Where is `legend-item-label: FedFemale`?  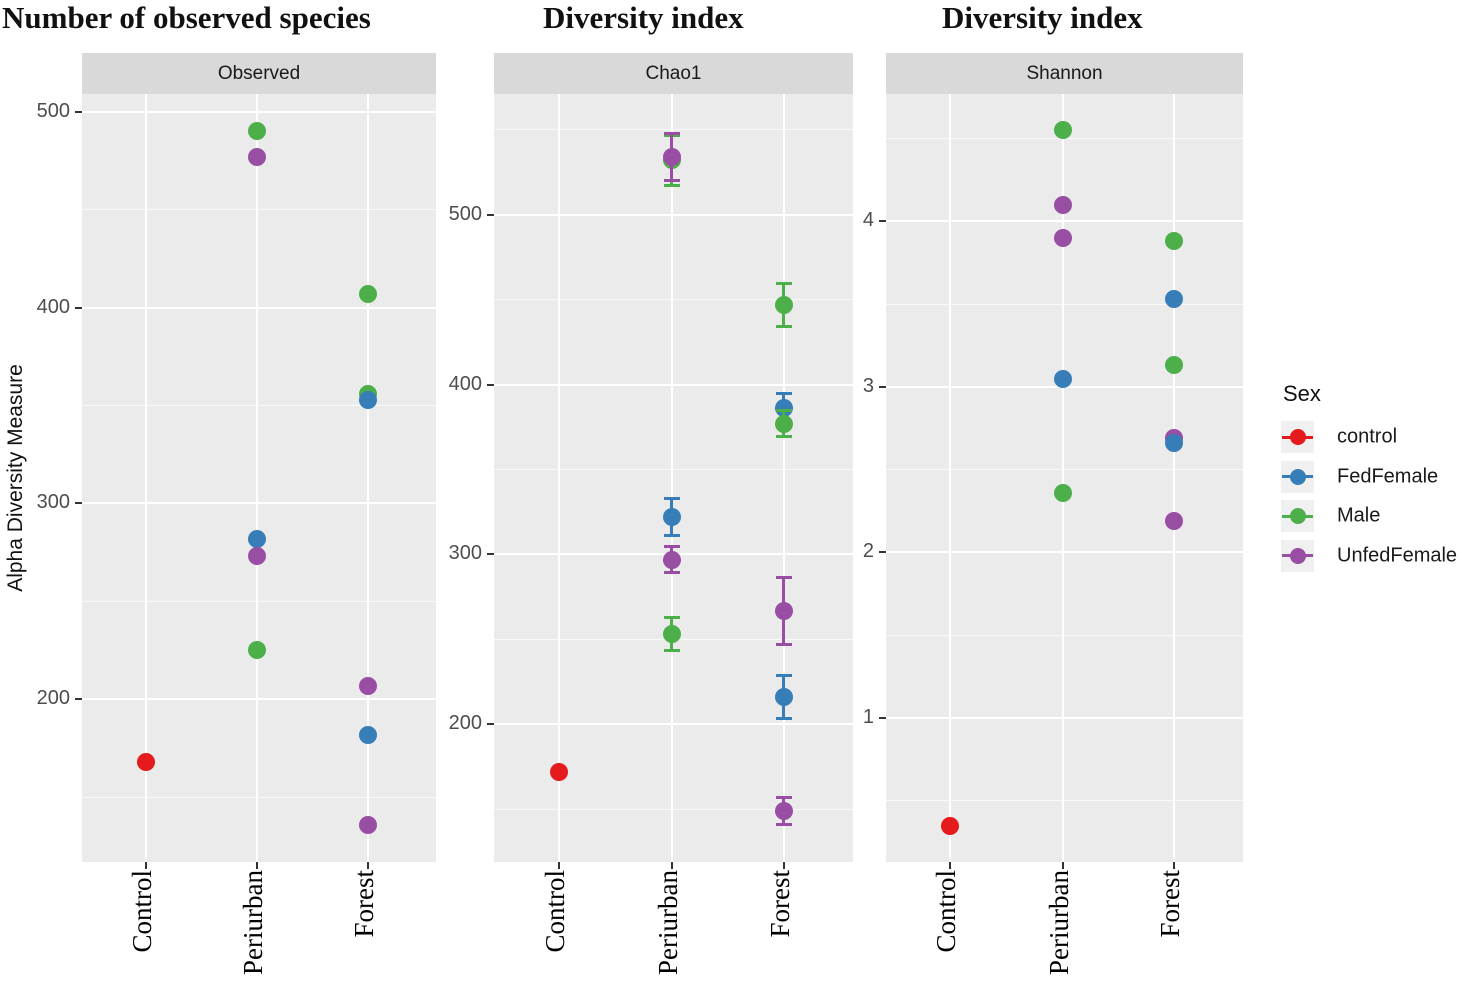 legend-item-label: FedFemale is located at coordinates (1388, 476).